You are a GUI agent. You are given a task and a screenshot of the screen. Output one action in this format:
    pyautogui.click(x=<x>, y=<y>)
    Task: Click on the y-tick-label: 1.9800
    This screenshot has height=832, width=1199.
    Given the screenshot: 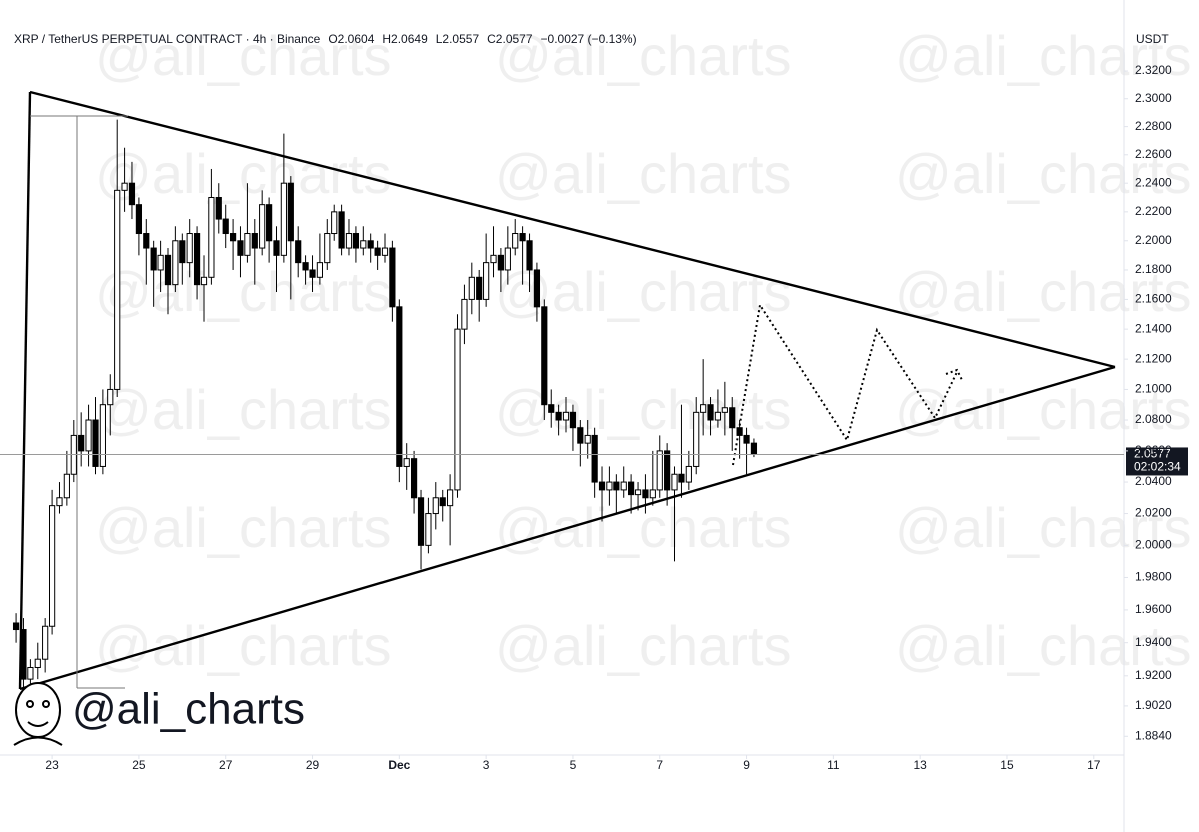 What is the action you would take?
    pyautogui.click(x=1153, y=577)
    